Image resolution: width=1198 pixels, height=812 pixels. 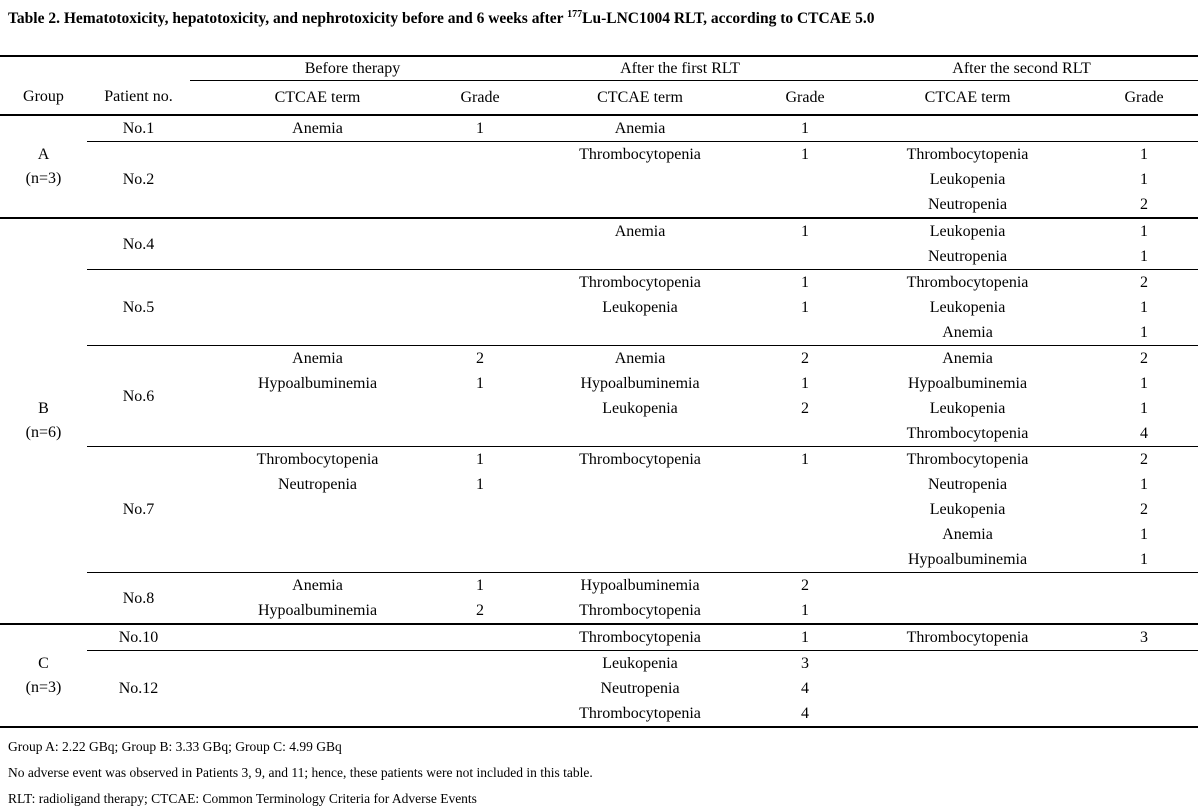 I want to click on table-row: Thrombocytopenia 4, so click(x=599, y=434).